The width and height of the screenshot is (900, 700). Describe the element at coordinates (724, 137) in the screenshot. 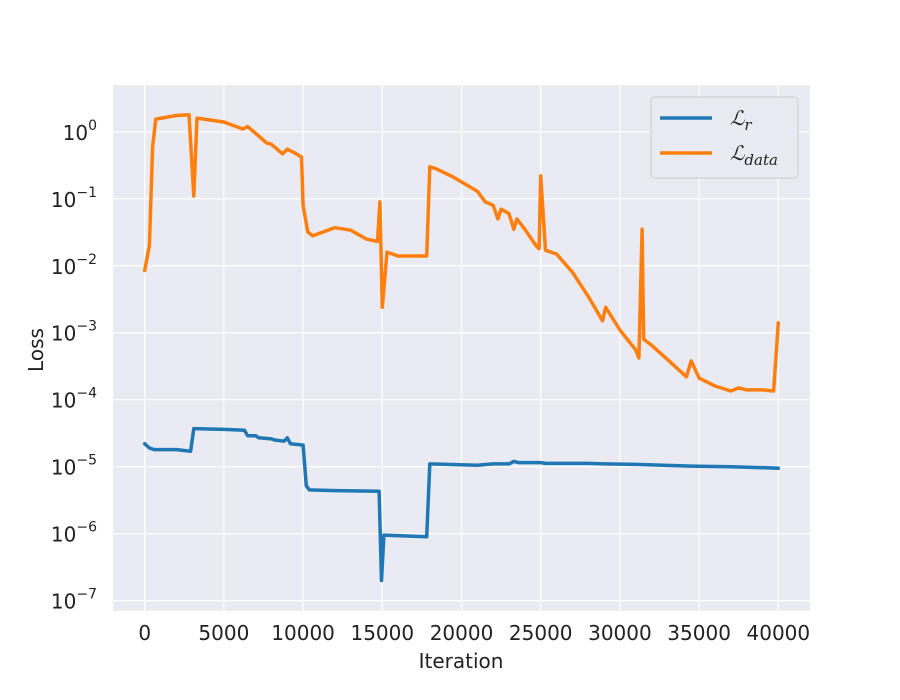

I see `legend: ℒr ℒdata` at that location.